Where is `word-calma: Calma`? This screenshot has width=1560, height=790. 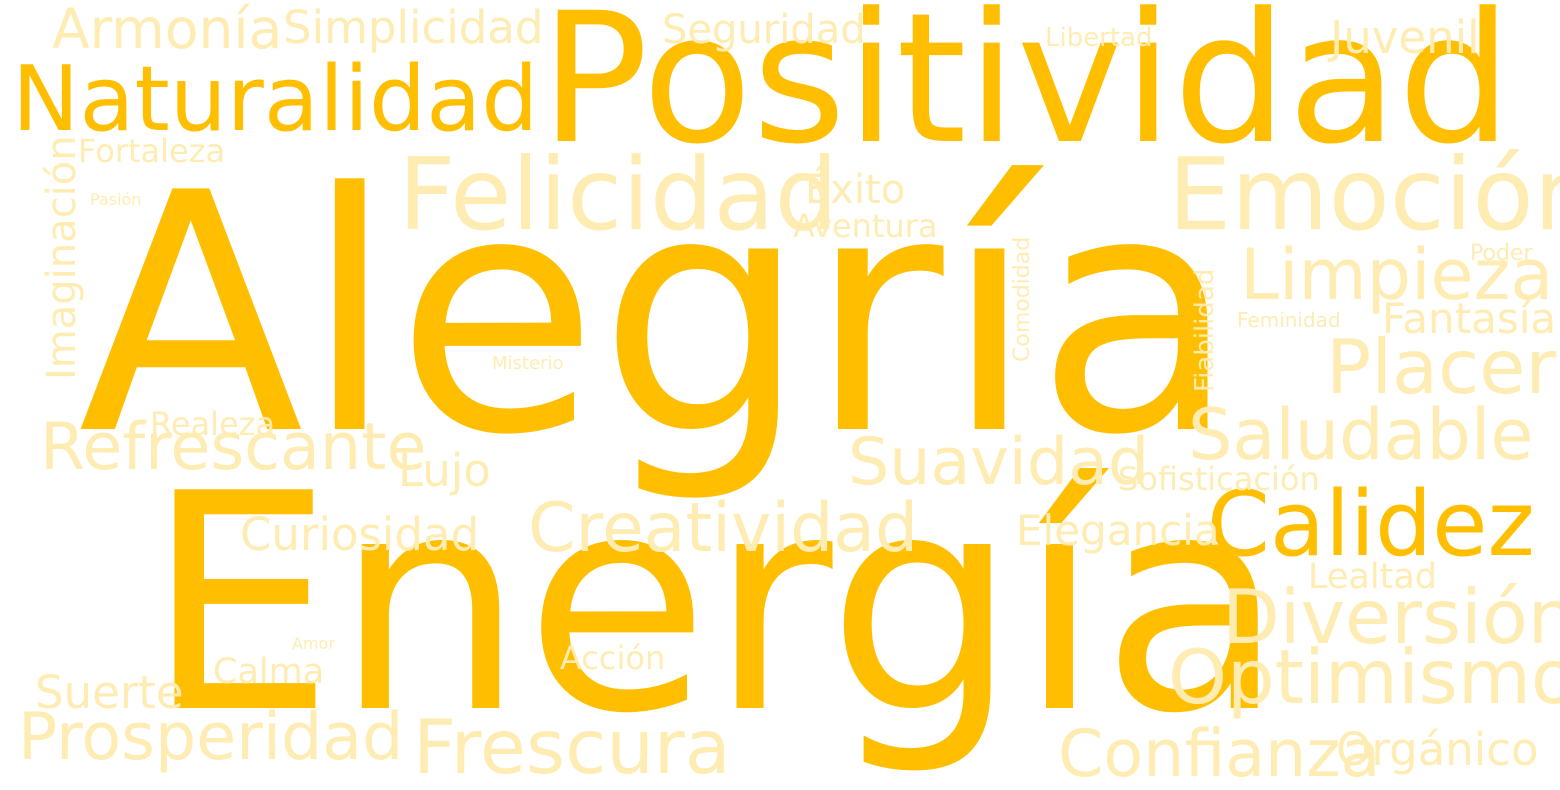
word-calma: Calma is located at coordinates (269, 672).